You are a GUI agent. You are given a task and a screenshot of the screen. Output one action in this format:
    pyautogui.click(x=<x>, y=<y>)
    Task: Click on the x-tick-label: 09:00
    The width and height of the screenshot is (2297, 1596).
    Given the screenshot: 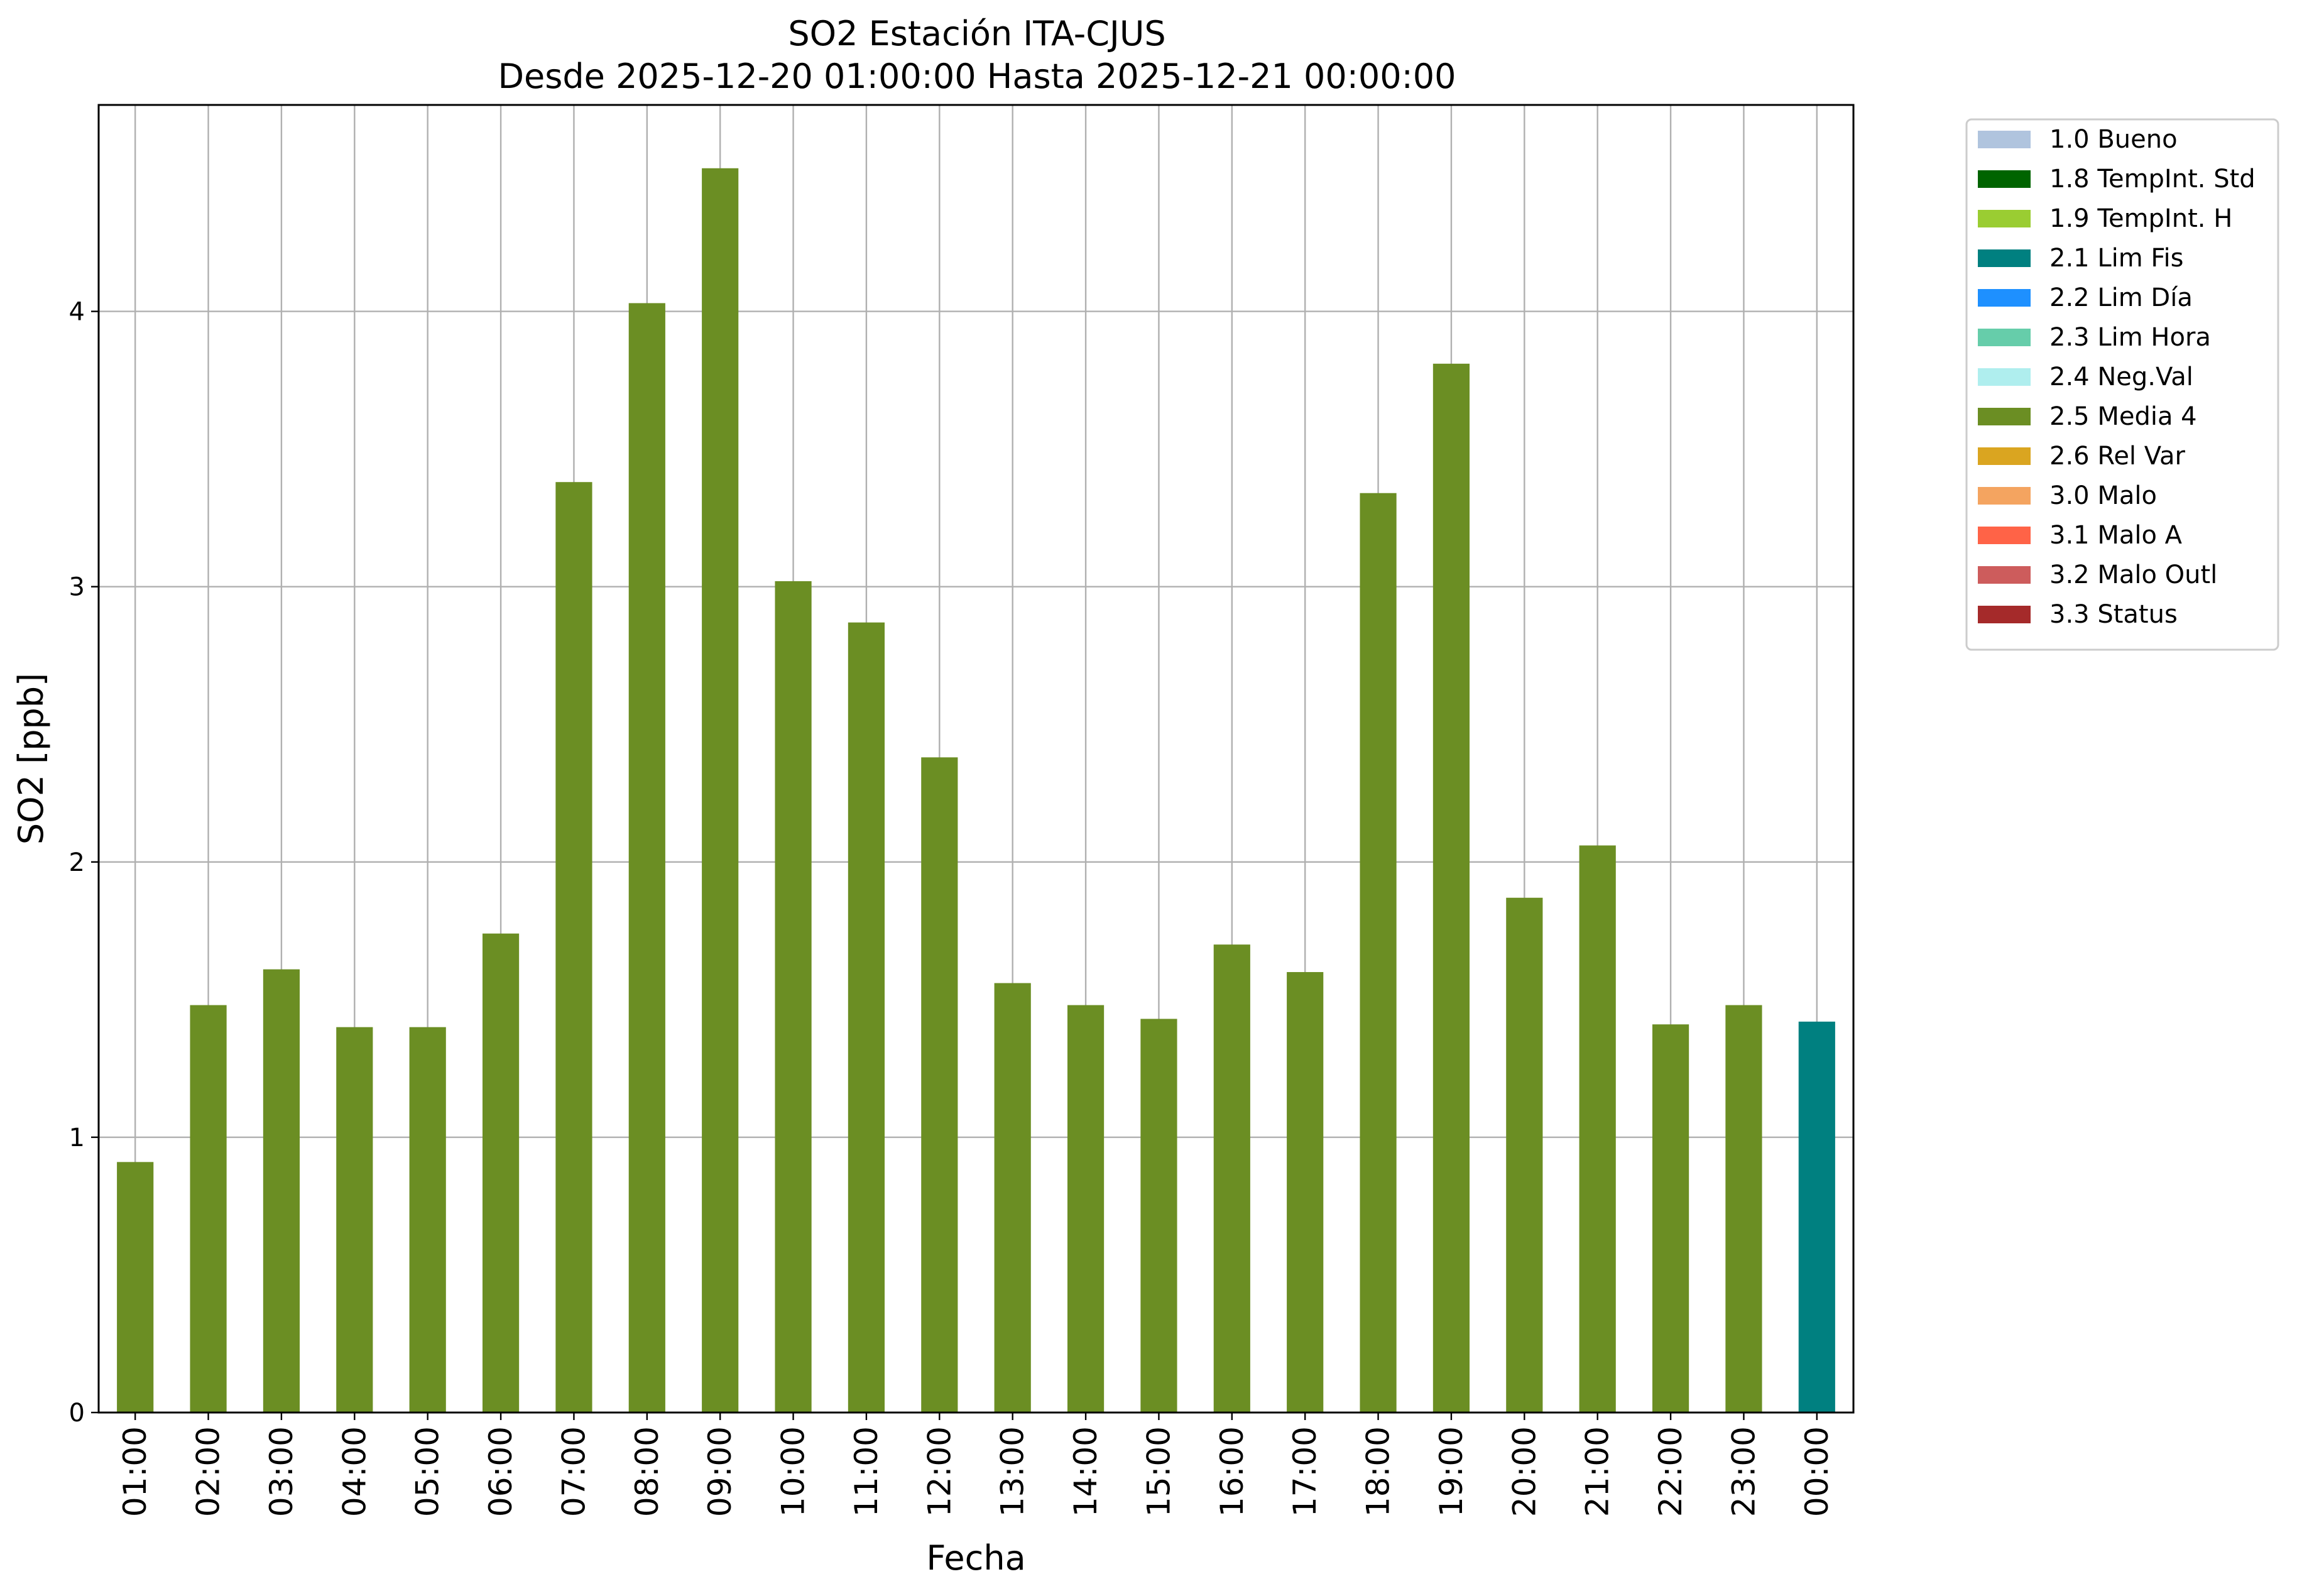 What is the action you would take?
    pyautogui.click(x=720, y=1471)
    